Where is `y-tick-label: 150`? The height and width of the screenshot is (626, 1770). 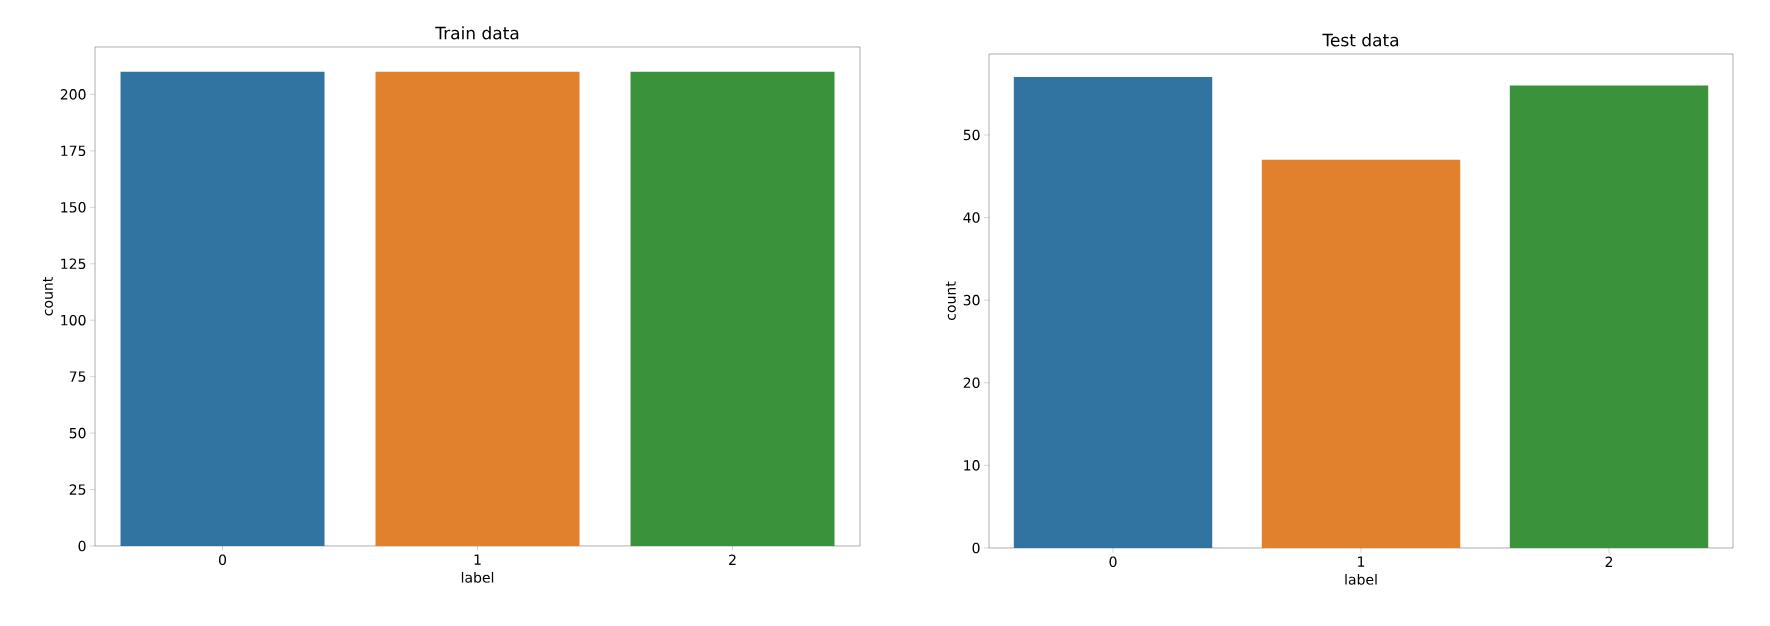 y-tick-label: 150 is located at coordinates (73, 207).